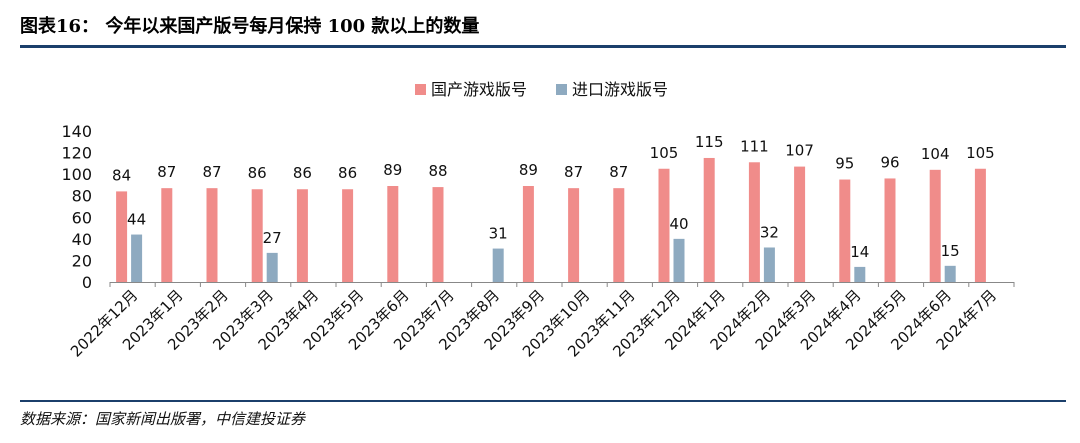 The image size is (1080, 443). Describe the element at coordinates (543, 401) in the screenshot. I see `source-divider` at that location.